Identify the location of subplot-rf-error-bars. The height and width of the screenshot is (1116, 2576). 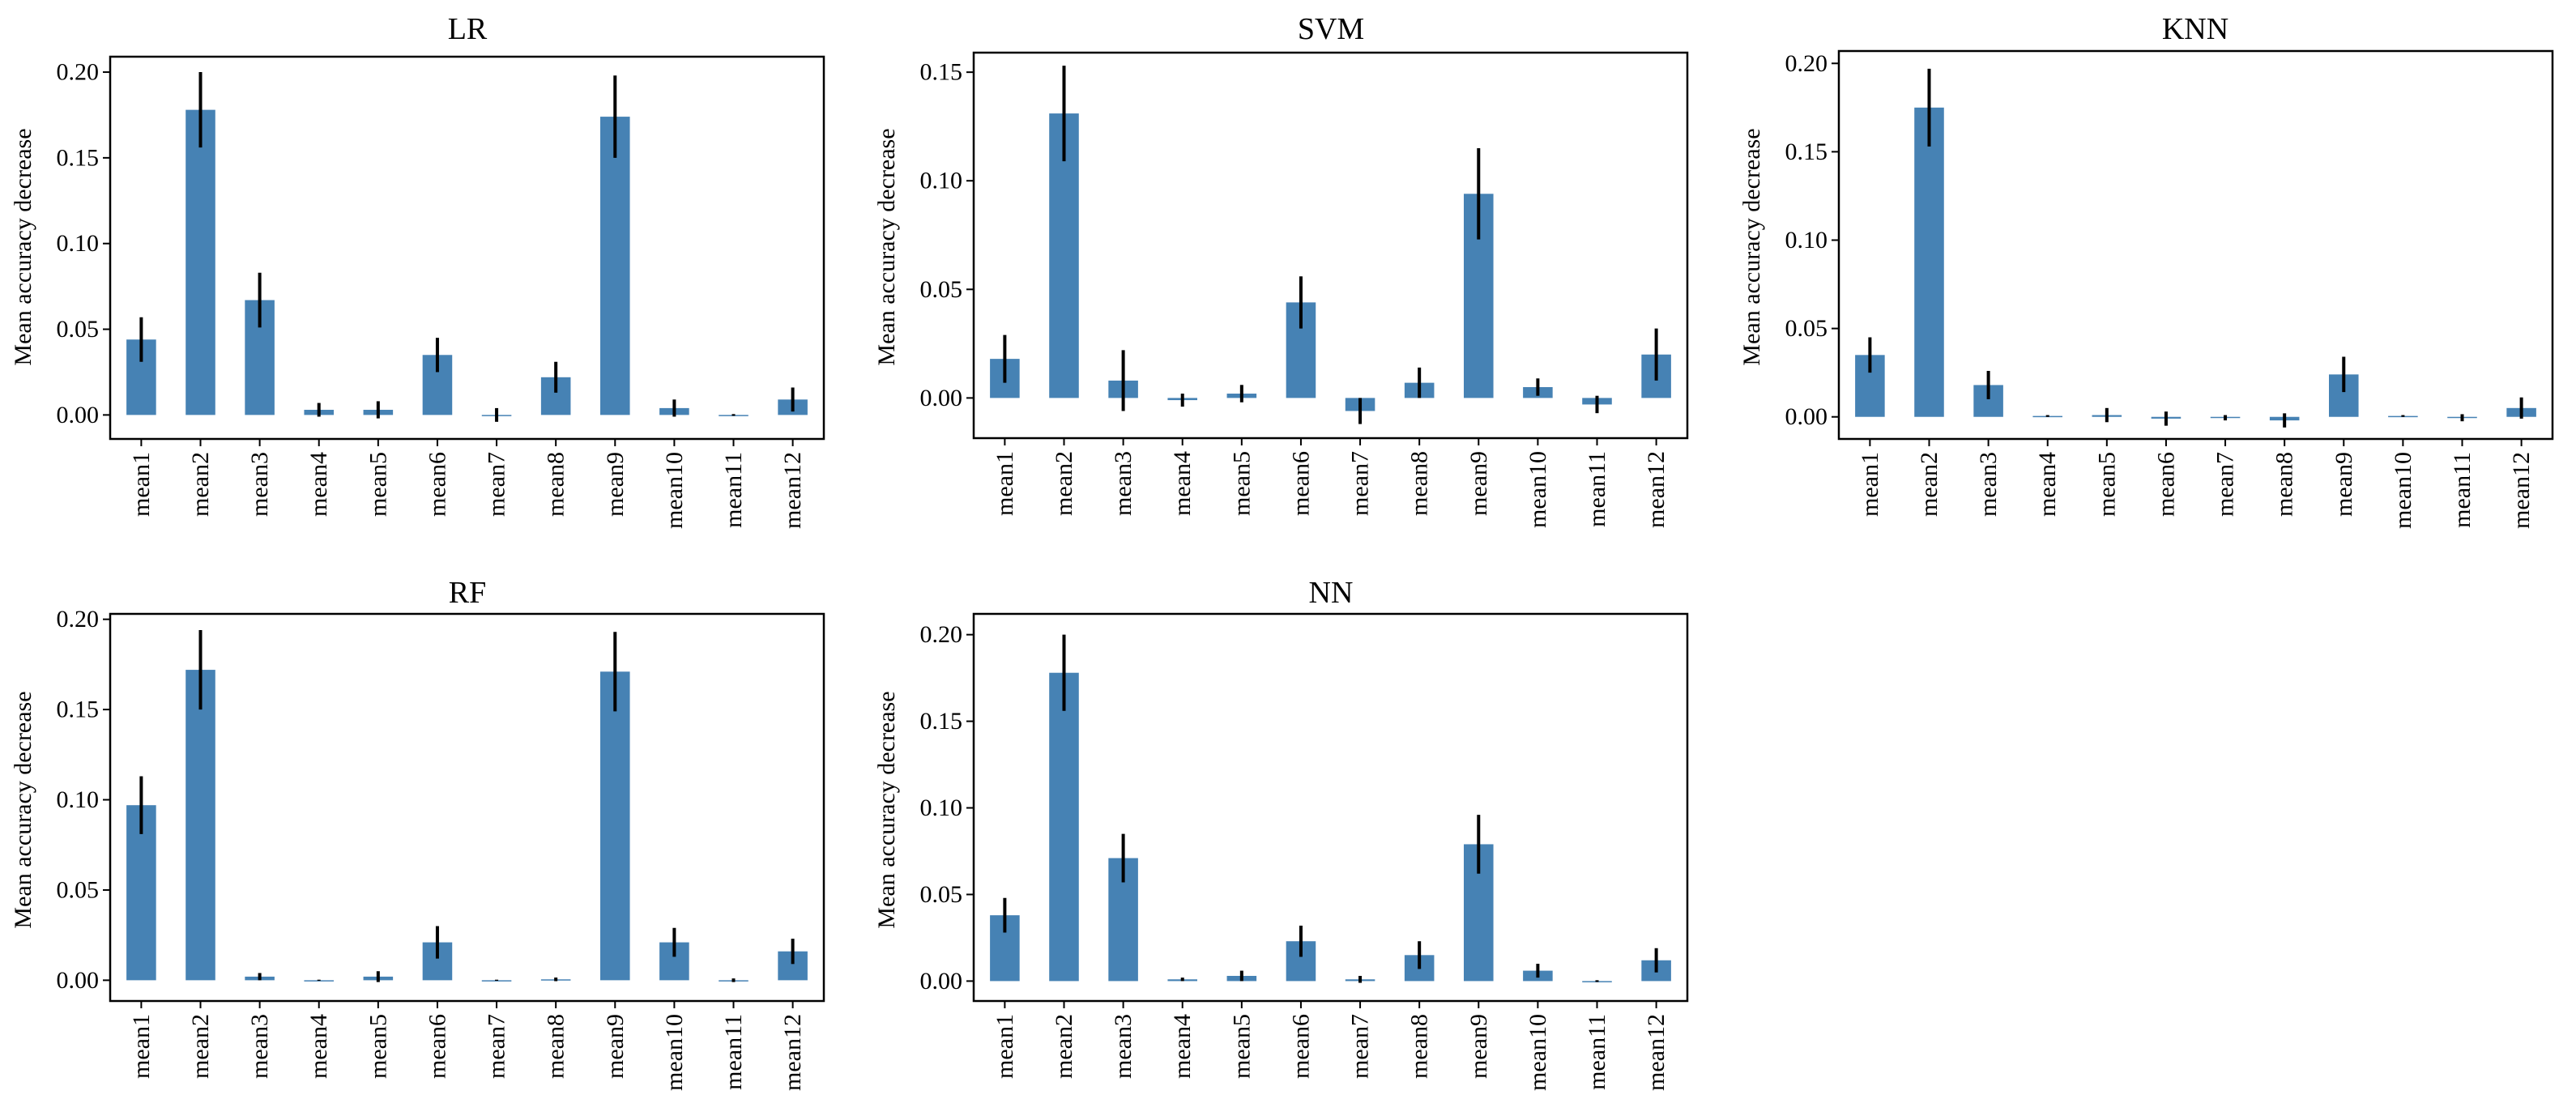
(467, 806).